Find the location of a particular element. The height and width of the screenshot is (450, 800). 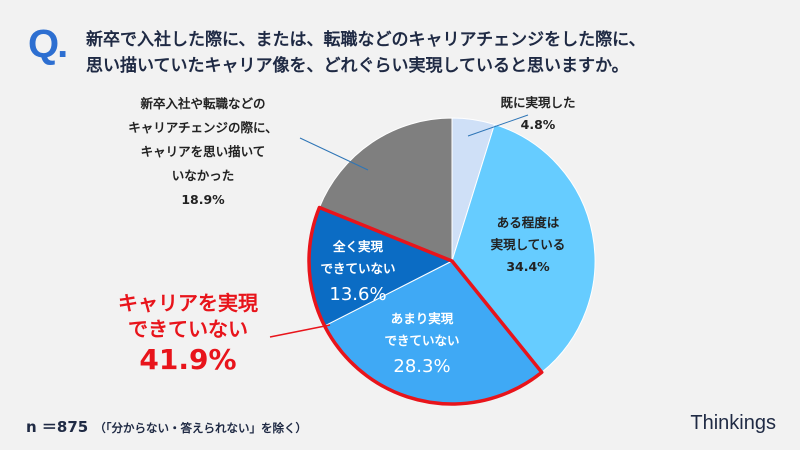

label-already-realized: 既に実現した 4.8% is located at coordinates (538, 114).